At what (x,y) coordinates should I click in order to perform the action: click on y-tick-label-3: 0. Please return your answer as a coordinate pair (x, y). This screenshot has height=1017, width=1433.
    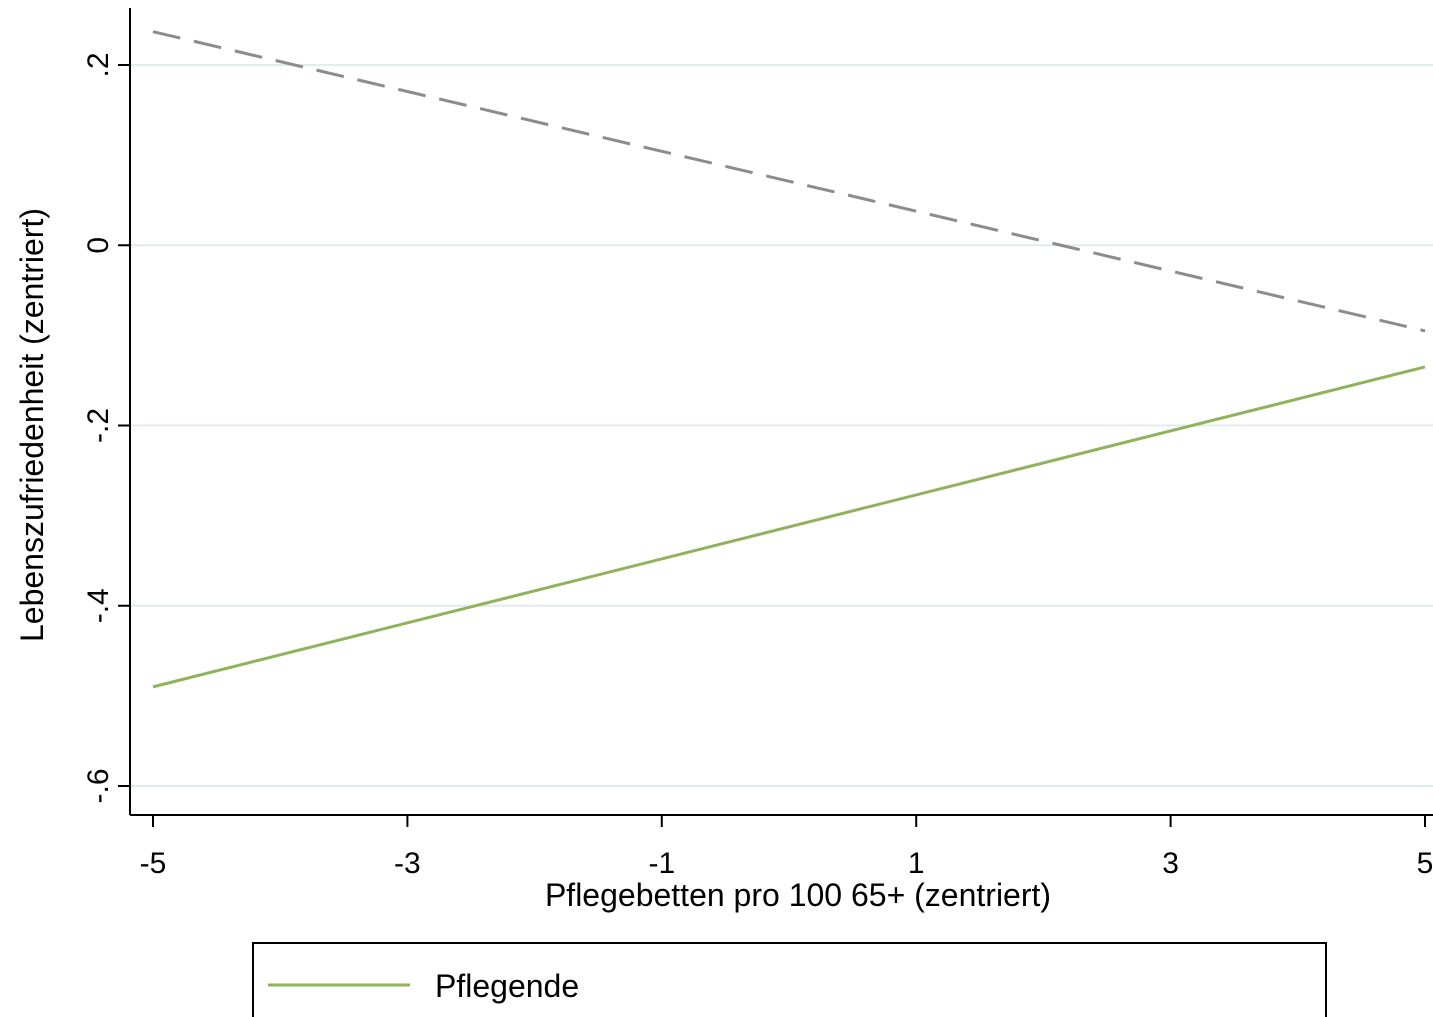
    Looking at the image, I should click on (98, 245).